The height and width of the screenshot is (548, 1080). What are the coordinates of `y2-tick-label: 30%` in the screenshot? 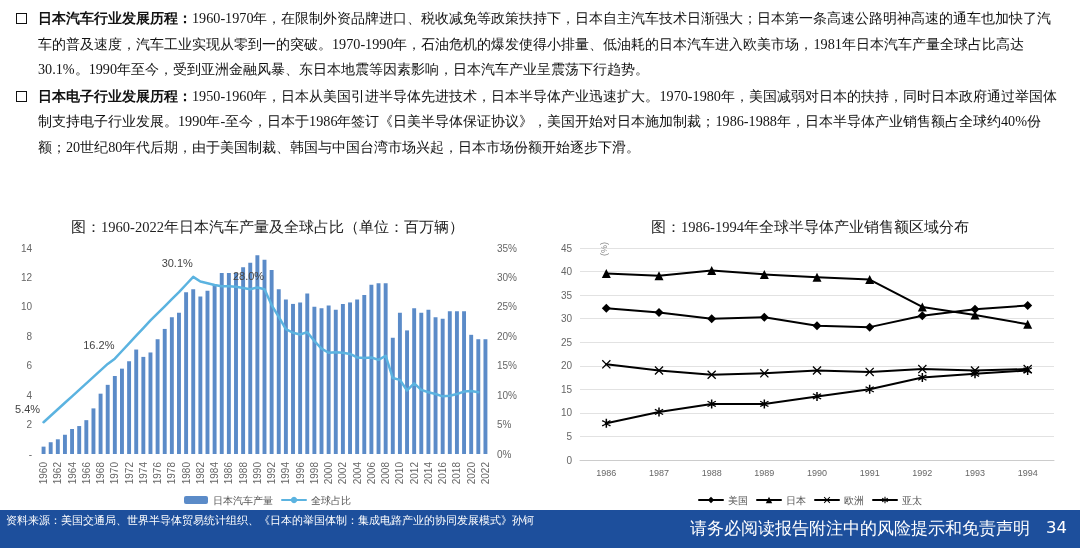 It's located at (507, 277).